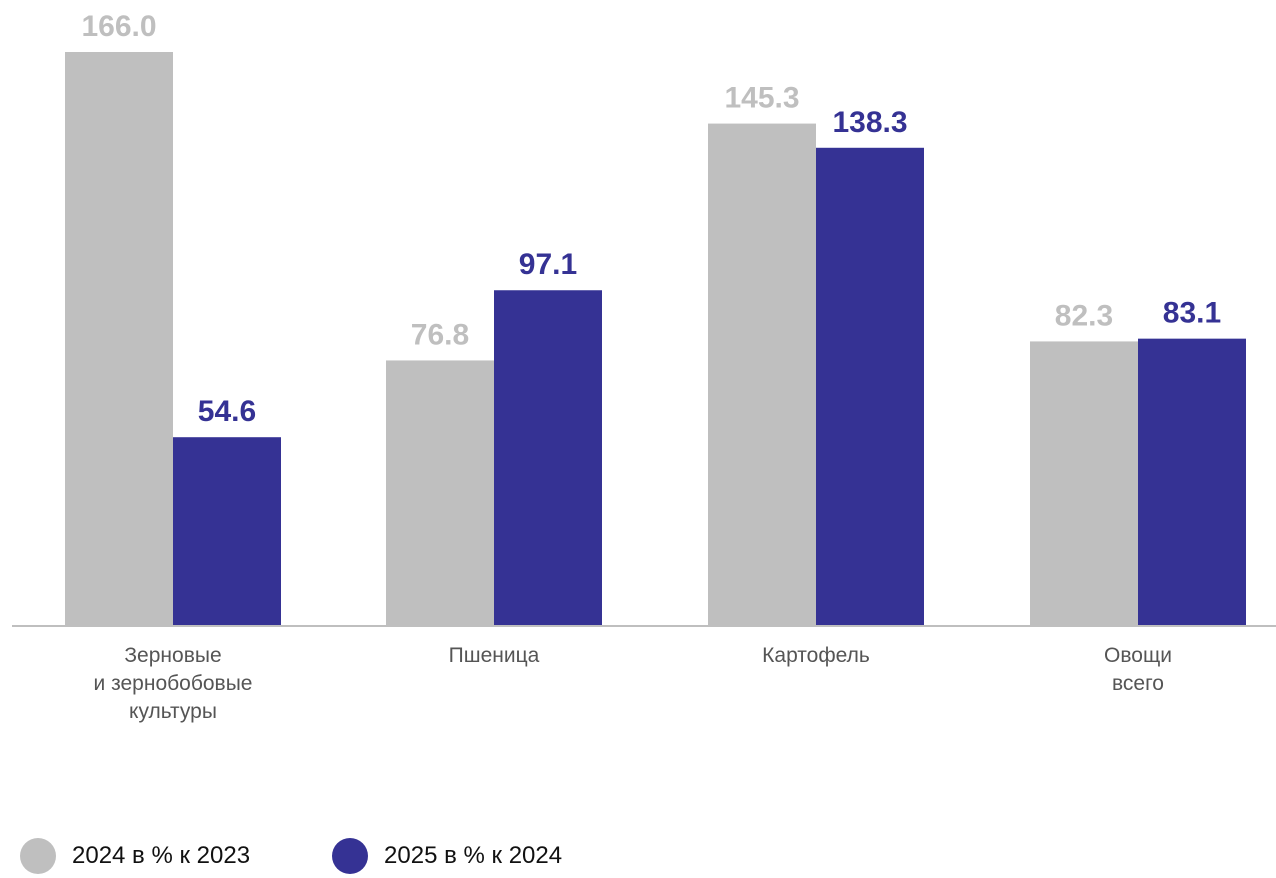  Describe the element at coordinates (172, 655) in the screenshot. I see `category-label-line: Зерновые` at that location.